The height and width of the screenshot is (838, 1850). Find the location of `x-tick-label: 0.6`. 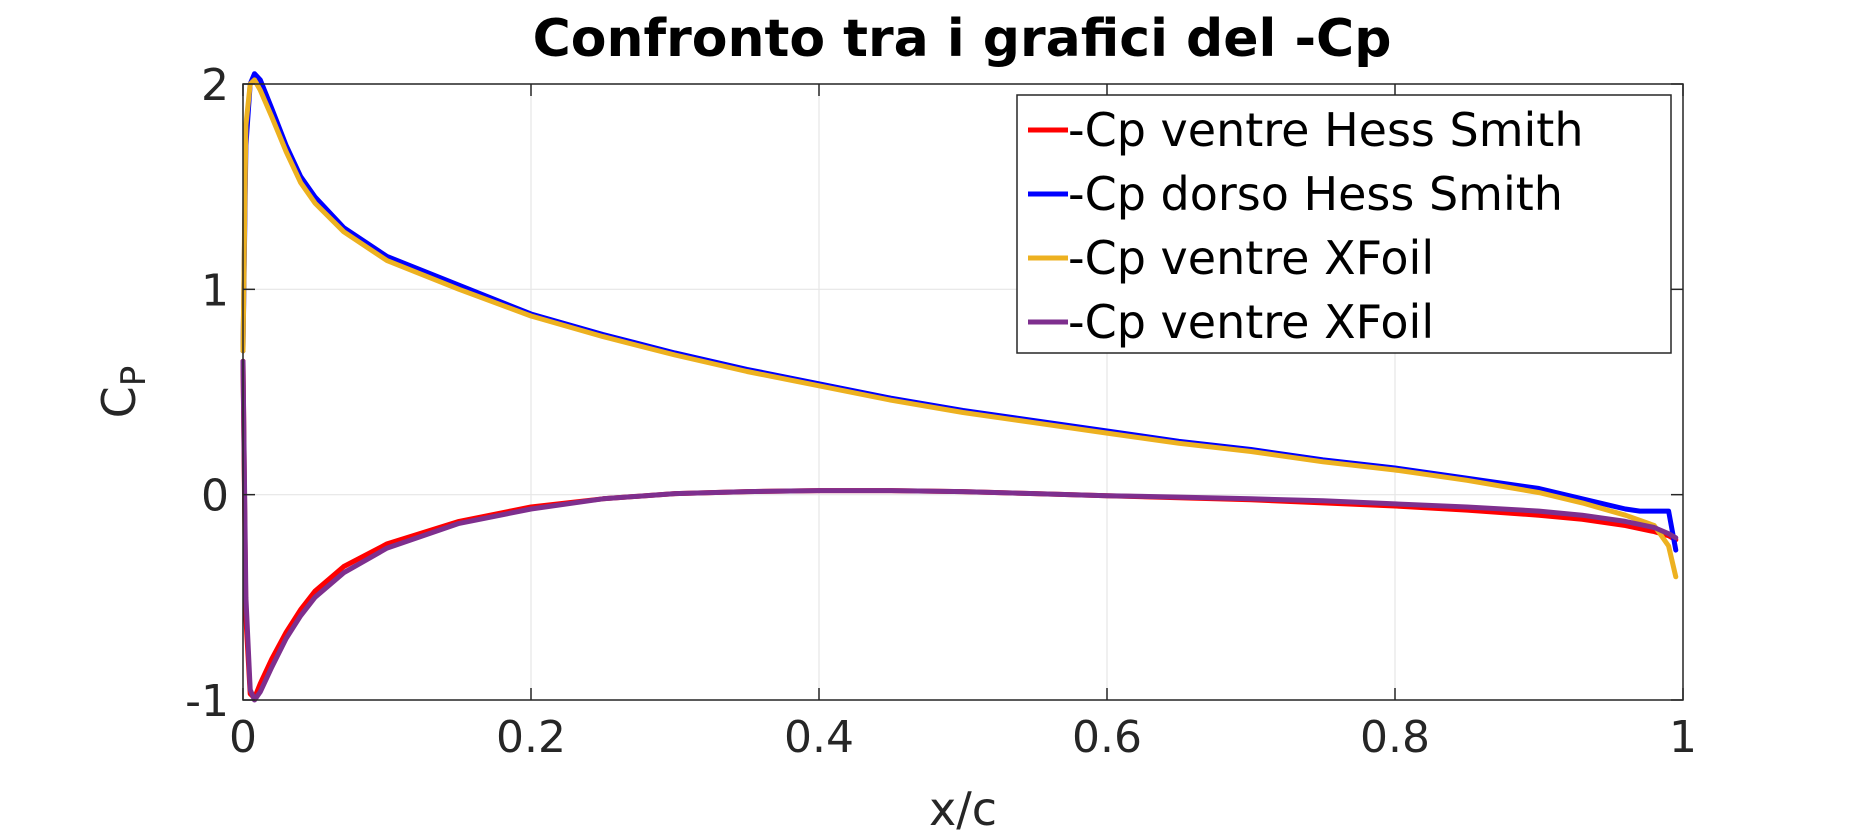

x-tick-label: 0.6 is located at coordinates (1107, 737).